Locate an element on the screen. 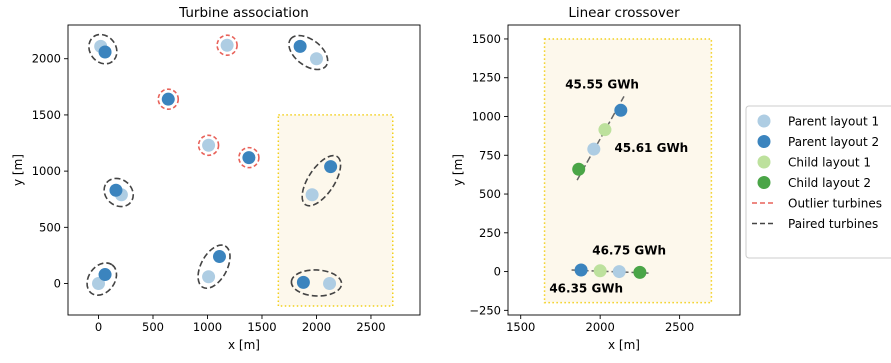 This screenshot has height=363, width=891. y-tick-label: 1250 is located at coordinates (486, 78).